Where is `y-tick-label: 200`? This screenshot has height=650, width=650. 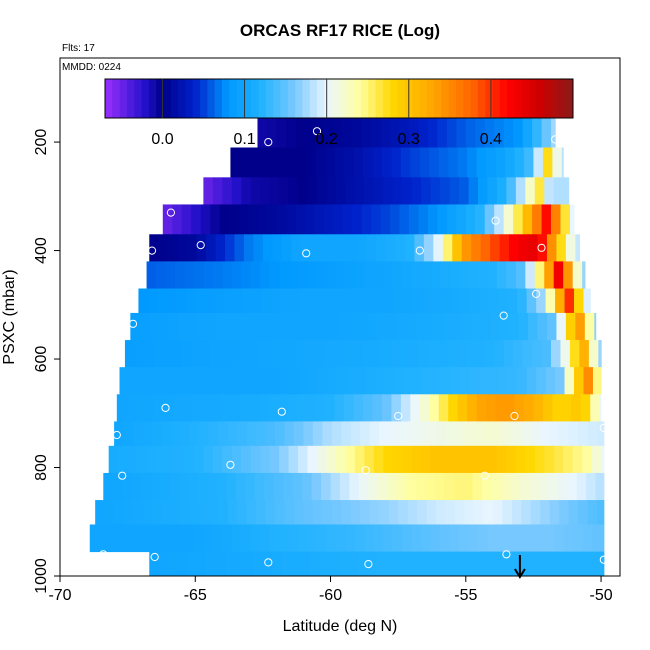 y-tick-label: 200 is located at coordinates (41, 142).